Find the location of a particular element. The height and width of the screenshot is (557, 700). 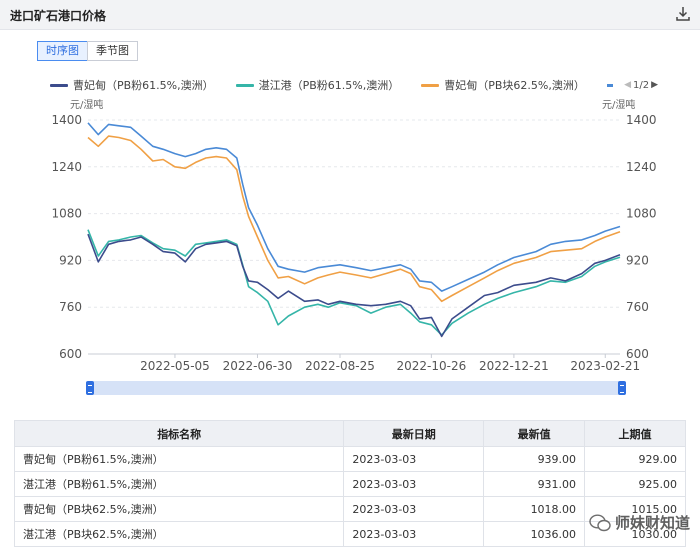

cell-name: 曹妃甸（PB块62.5%,澳洲） is located at coordinates (179, 509).